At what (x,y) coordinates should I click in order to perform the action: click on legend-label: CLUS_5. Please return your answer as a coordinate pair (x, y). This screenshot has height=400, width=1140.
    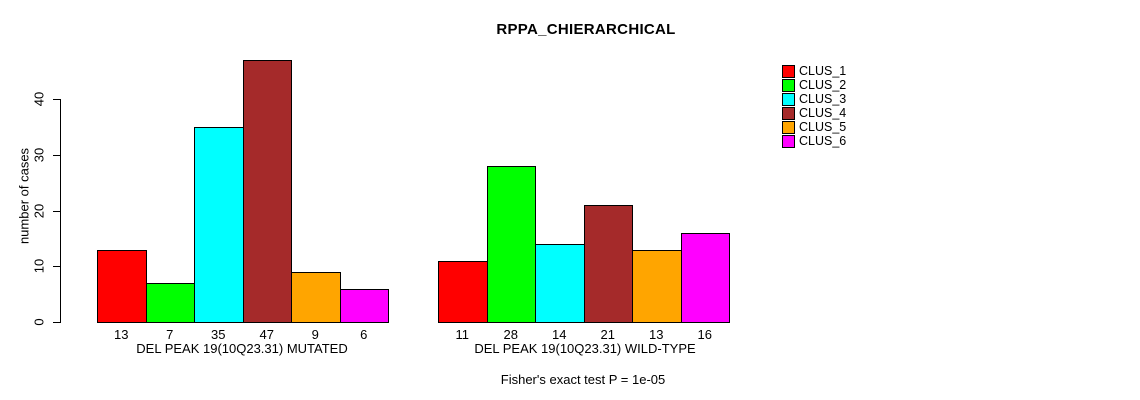
    Looking at the image, I should click on (823, 126).